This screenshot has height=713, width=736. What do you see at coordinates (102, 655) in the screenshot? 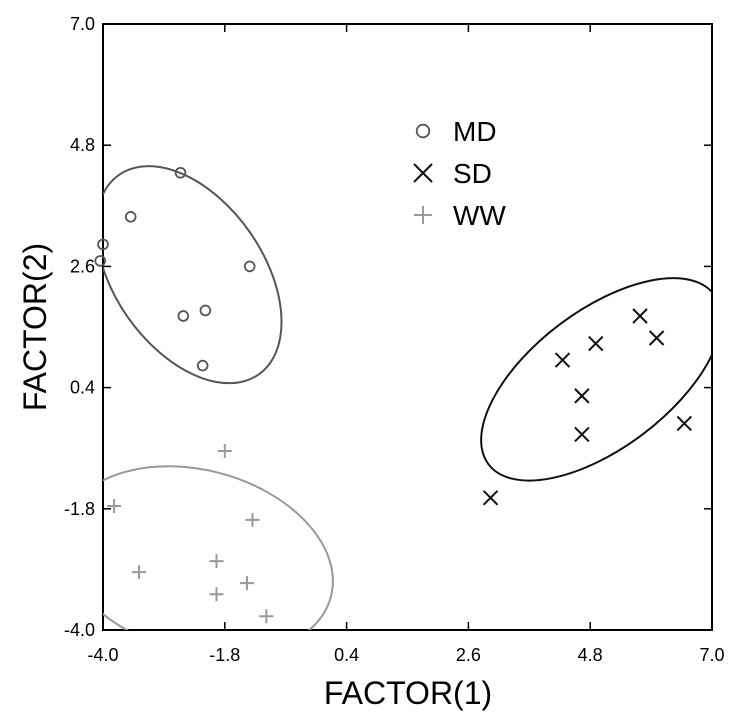
I see `x-tick-label: -4.0` at bounding box center [102, 655].